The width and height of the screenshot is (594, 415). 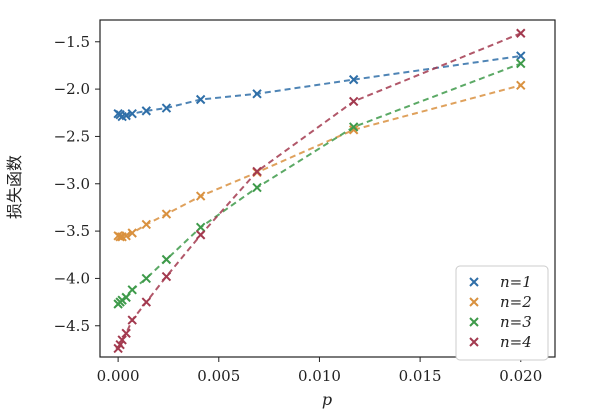 What do you see at coordinates (327, 399) in the screenshot?
I see `x-axis-label: p` at bounding box center [327, 399].